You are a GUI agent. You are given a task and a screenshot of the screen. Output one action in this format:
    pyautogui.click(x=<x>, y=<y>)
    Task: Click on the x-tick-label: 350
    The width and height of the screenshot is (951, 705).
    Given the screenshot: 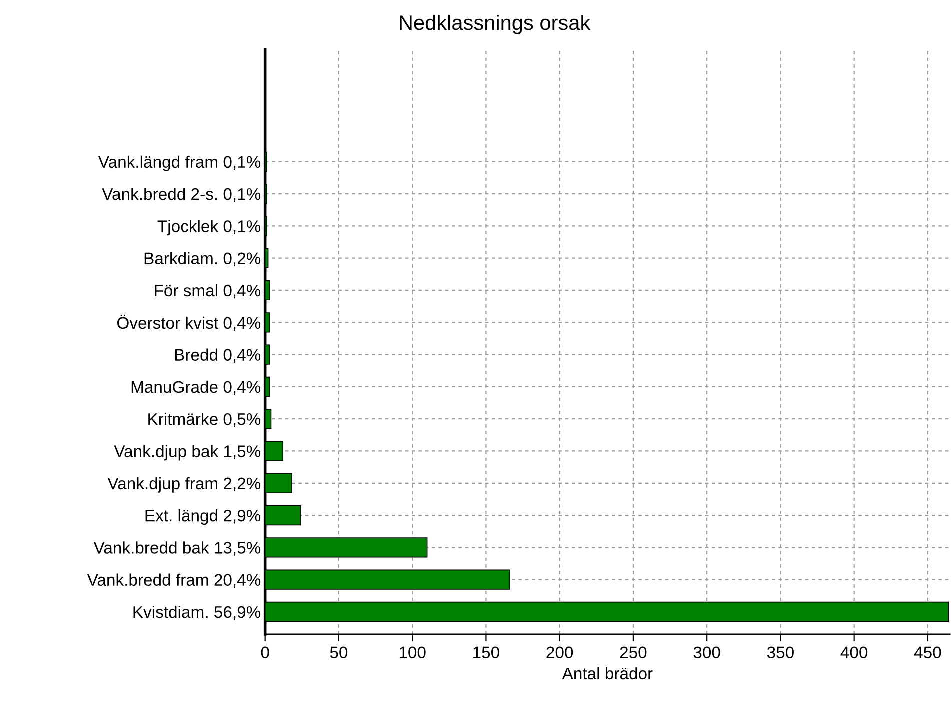 What is the action you would take?
    pyautogui.click(x=780, y=652)
    